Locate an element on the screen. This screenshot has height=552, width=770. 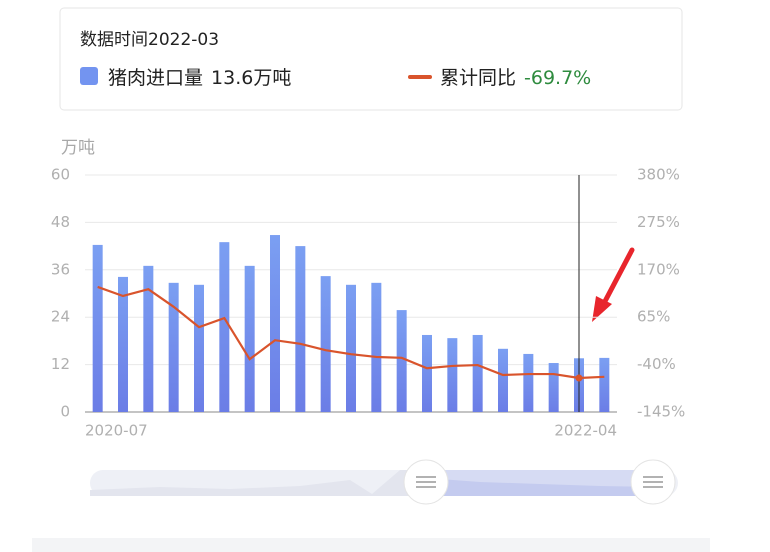
tooltip-title: 数据时间2022-03 is located at coordinates (149, 40).